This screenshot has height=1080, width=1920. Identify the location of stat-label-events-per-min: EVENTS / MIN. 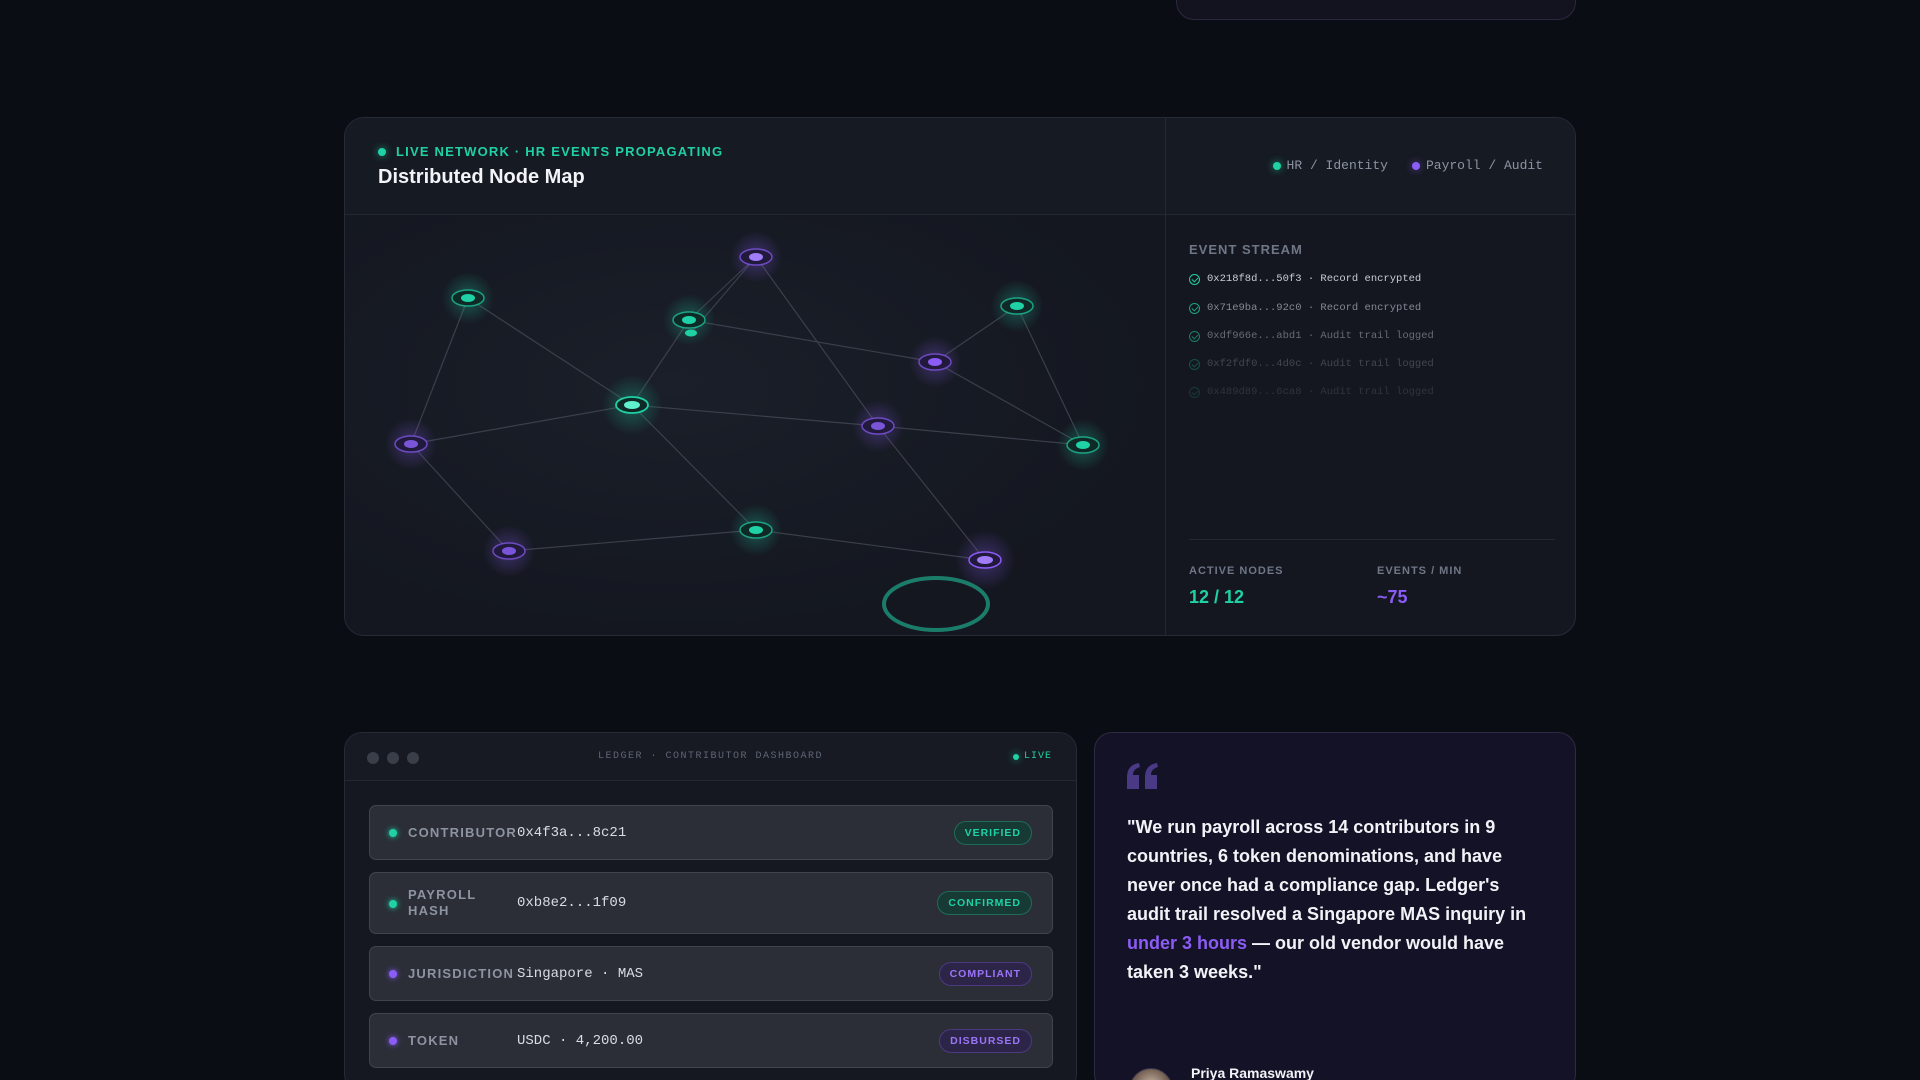
(1420, 571).